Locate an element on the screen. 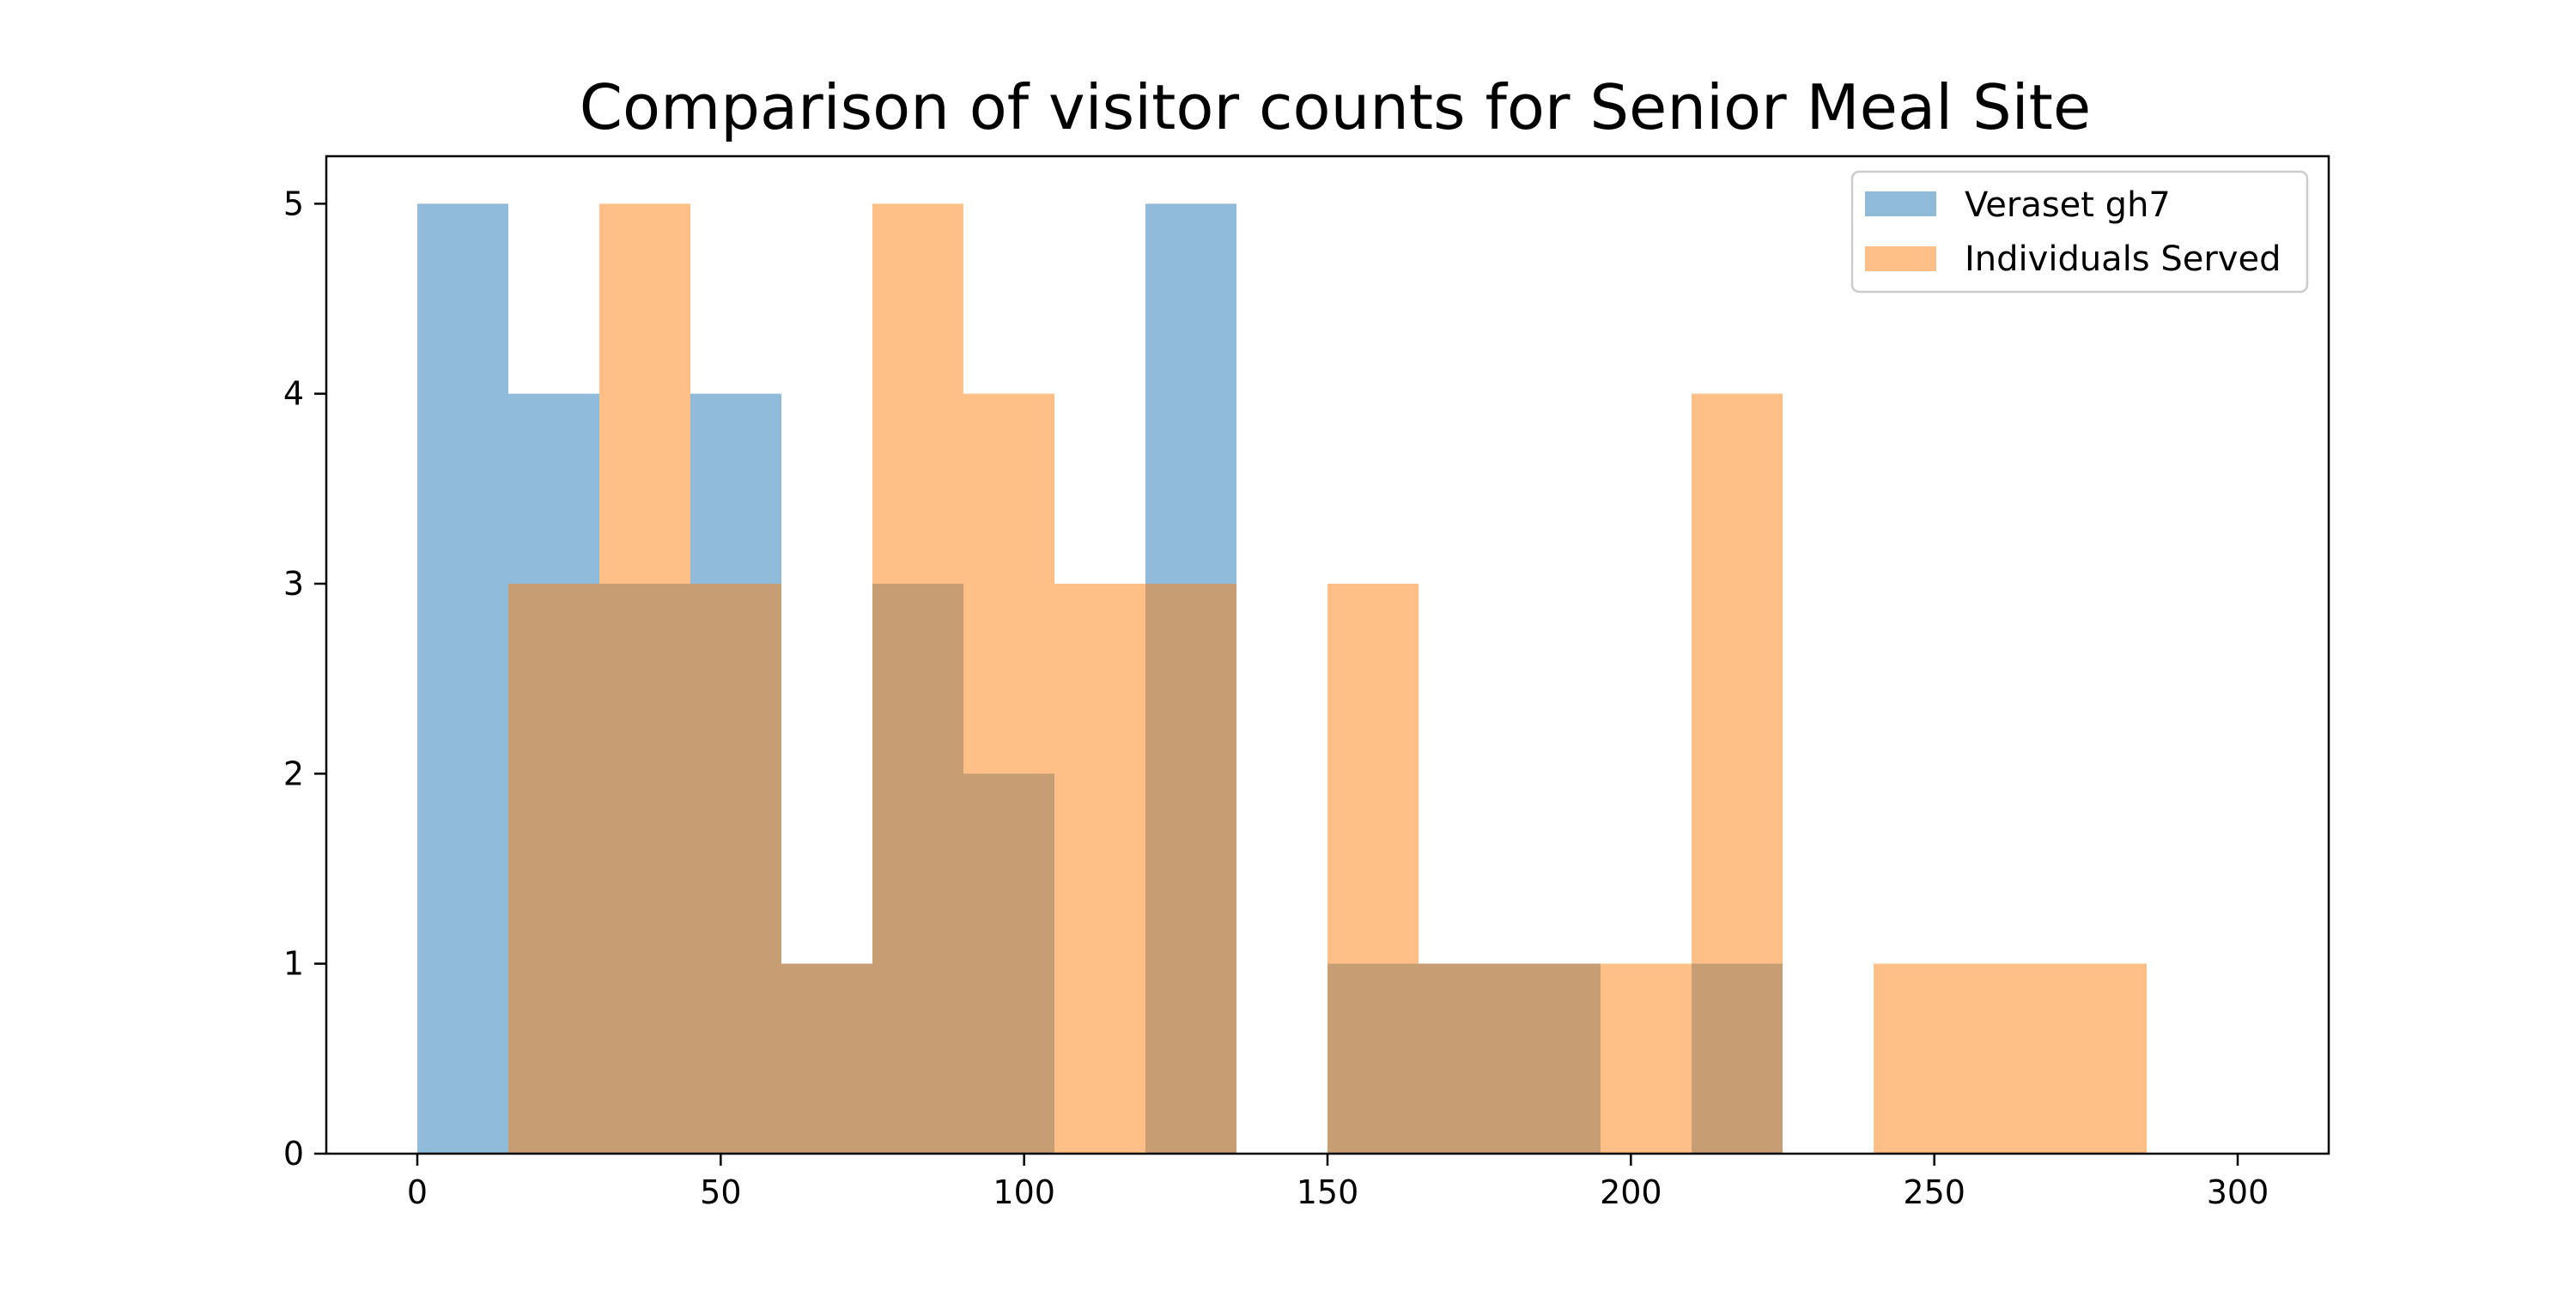 The height and width of the screenshot is (1291, 2576). x-tick-label: 200 is located at coordinates (1631, 1192).